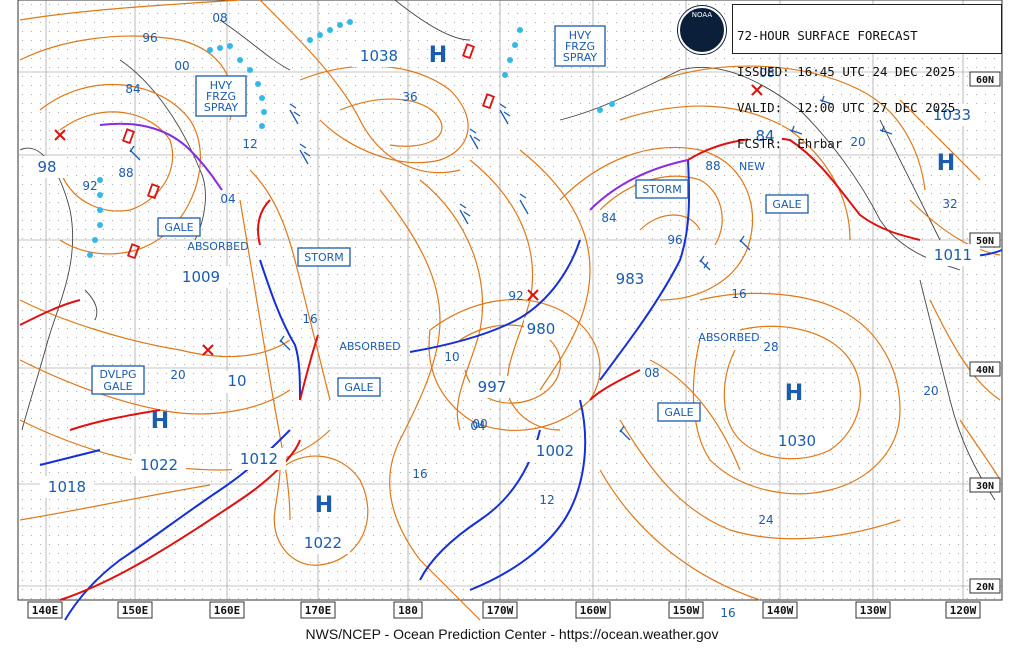  I want to click on pressure-box: 1022, so click(159, 465).